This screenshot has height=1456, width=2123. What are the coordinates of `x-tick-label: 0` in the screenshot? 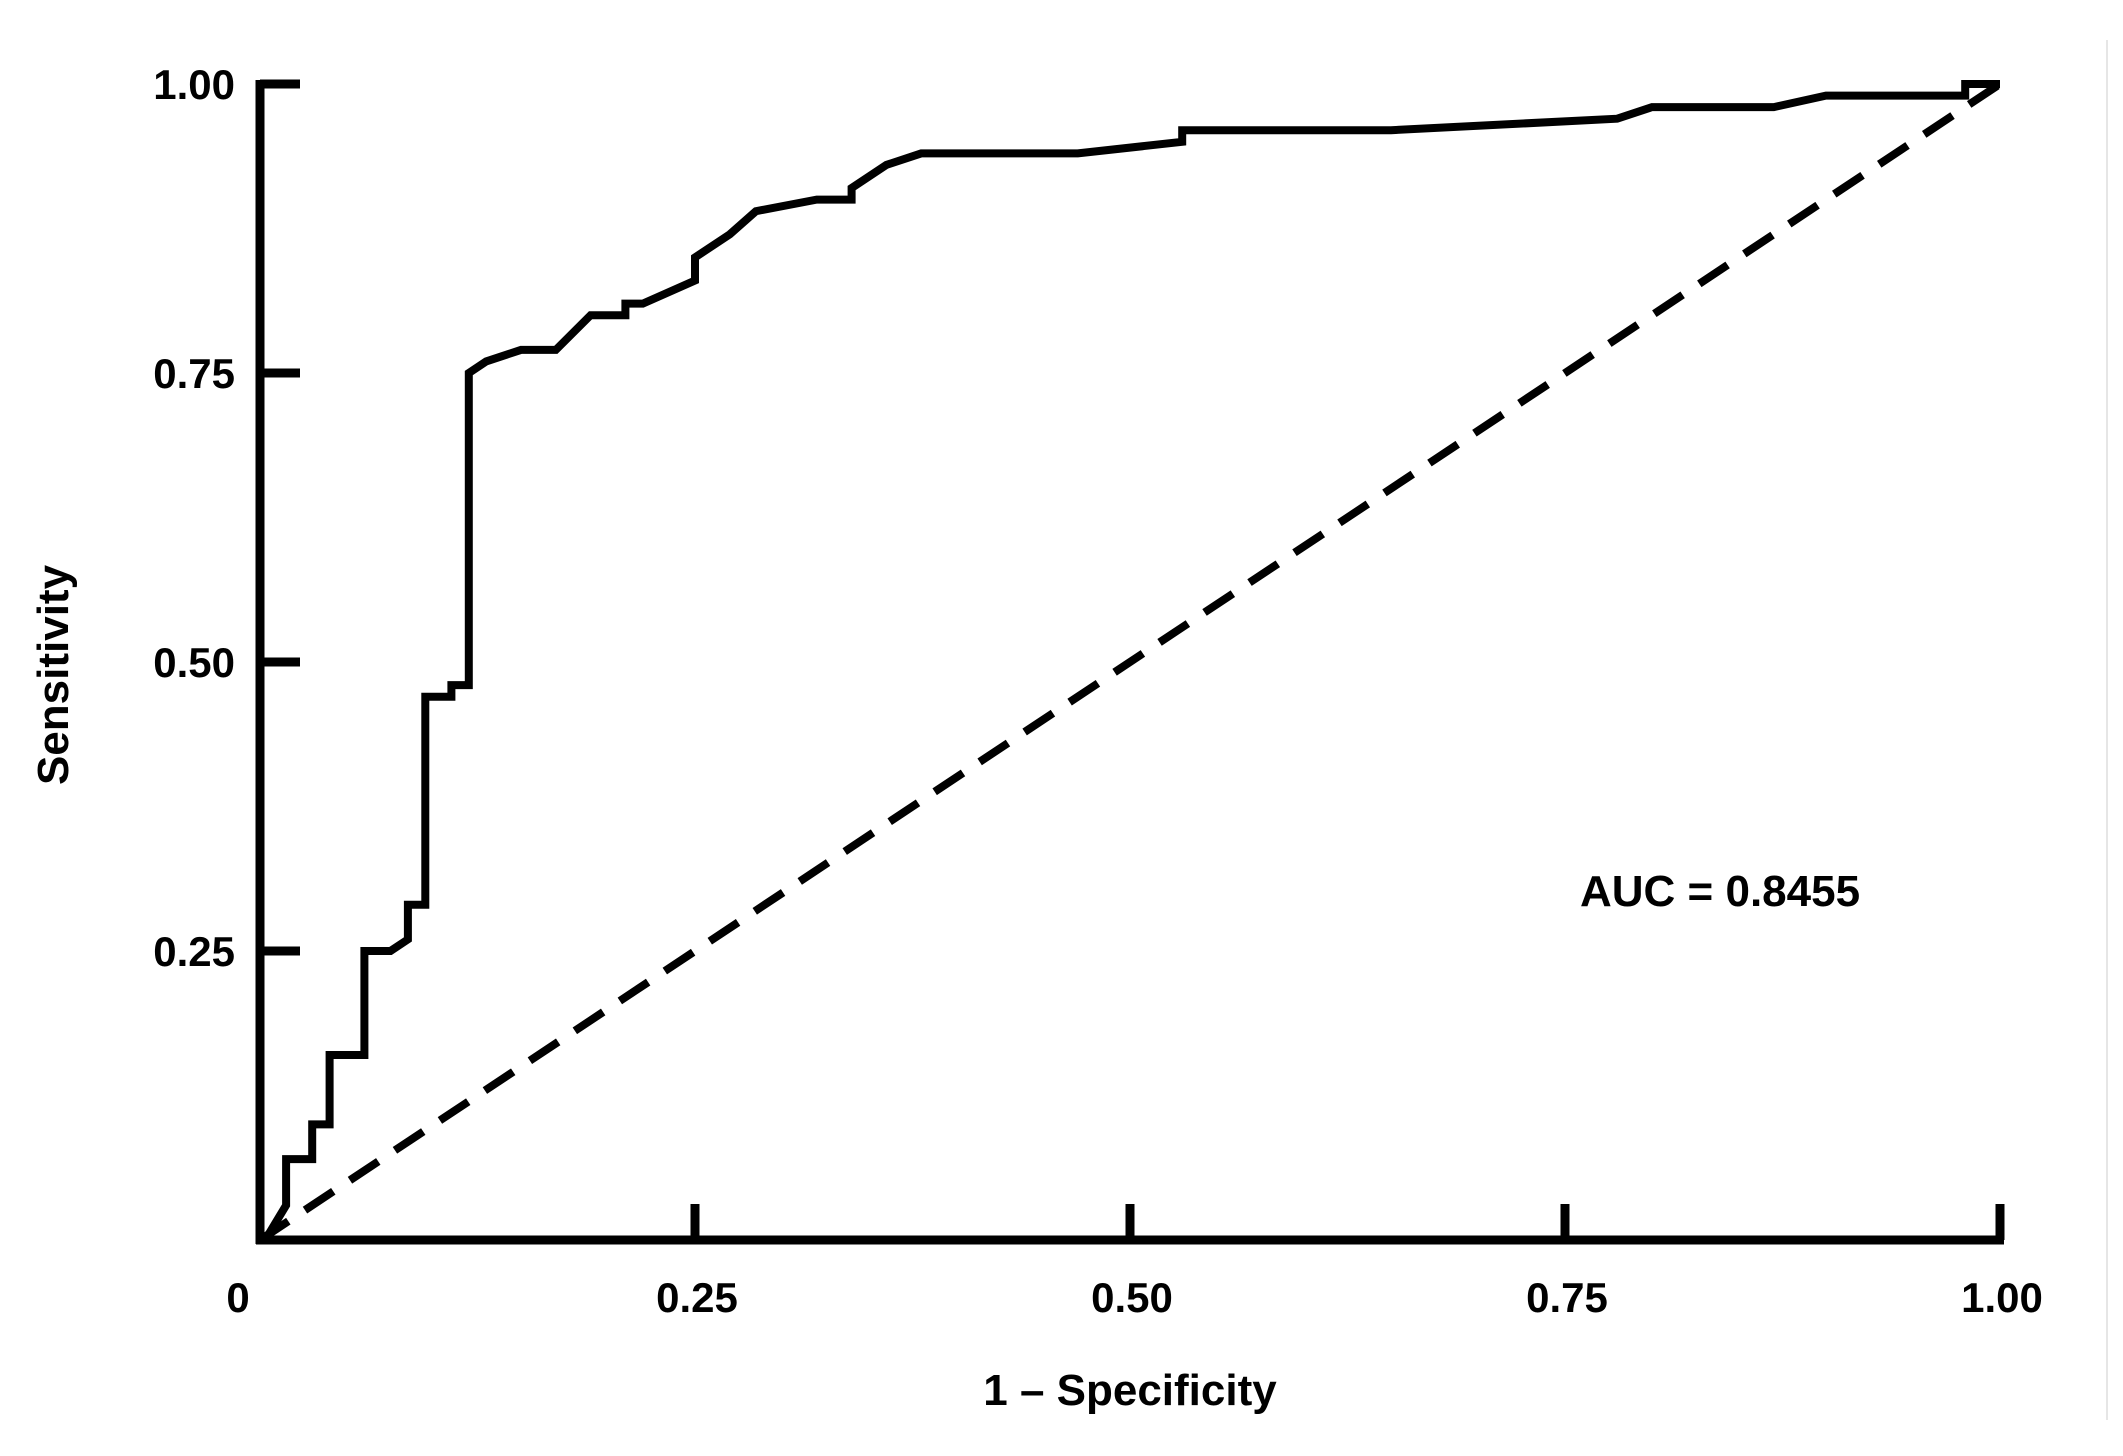 It's located at (237, 1297).